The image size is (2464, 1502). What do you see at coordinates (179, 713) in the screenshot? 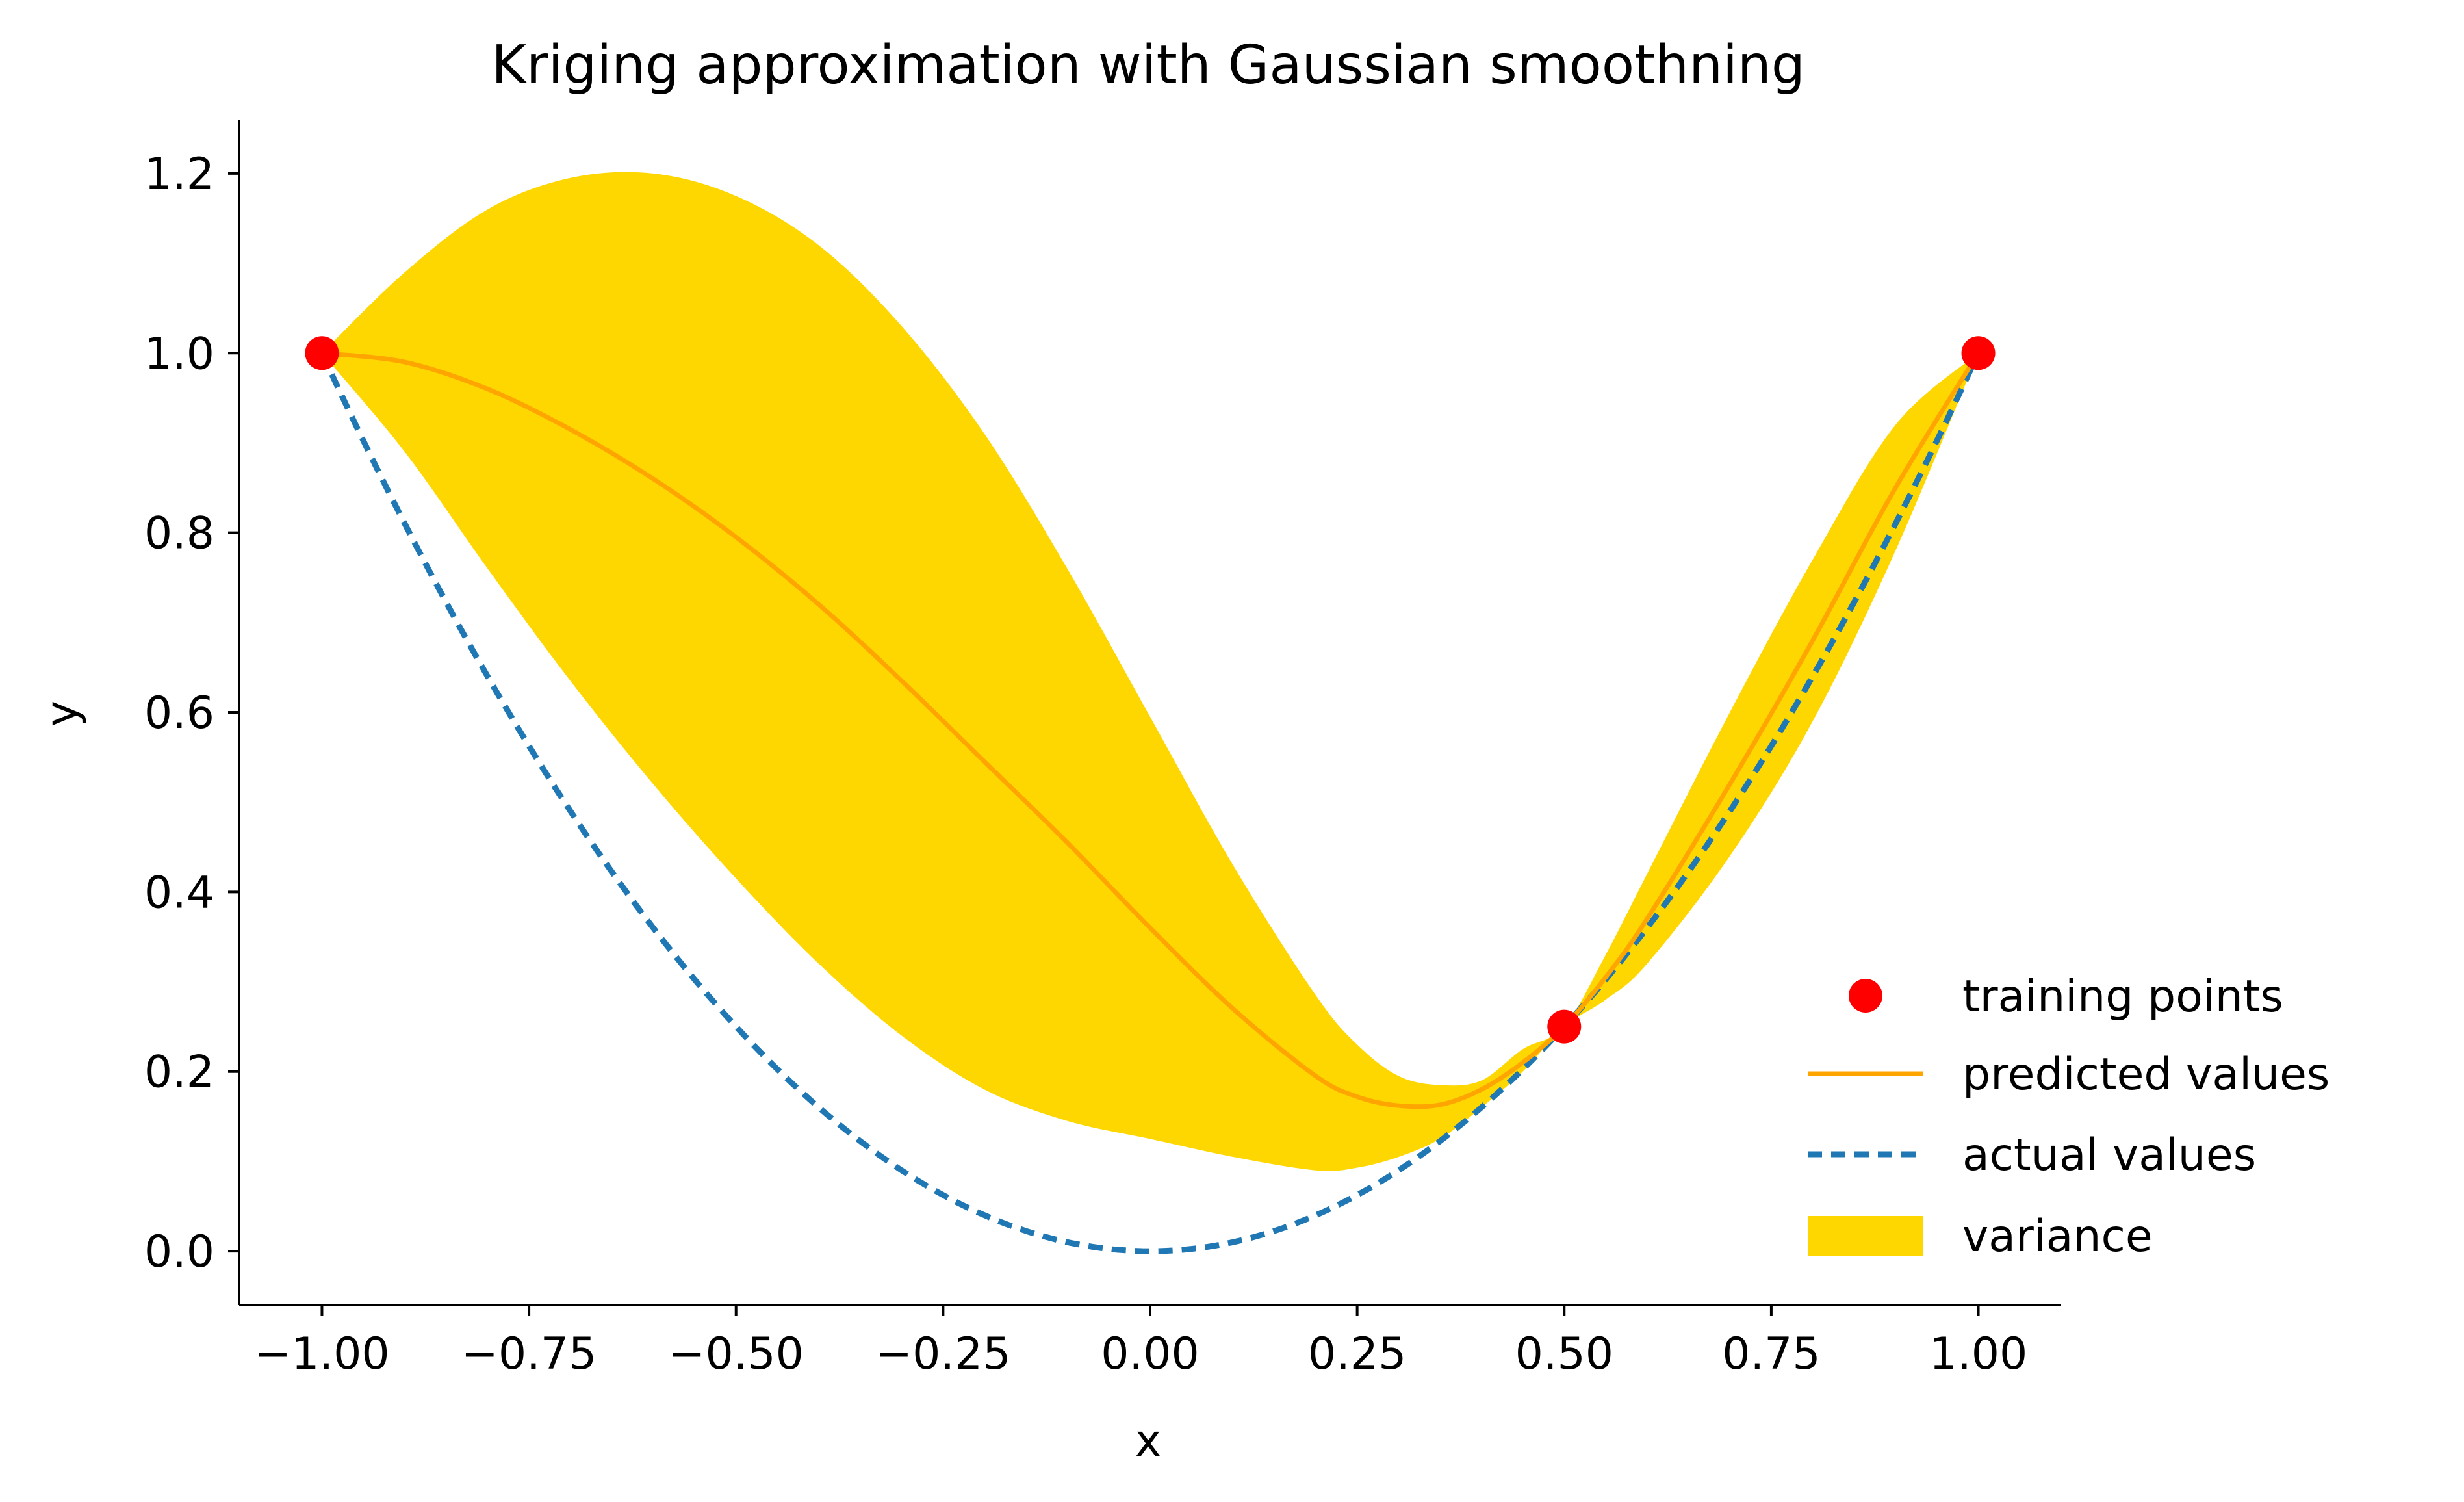
I see `y-tick-label: 0.6` at bounding box center [179, 713].